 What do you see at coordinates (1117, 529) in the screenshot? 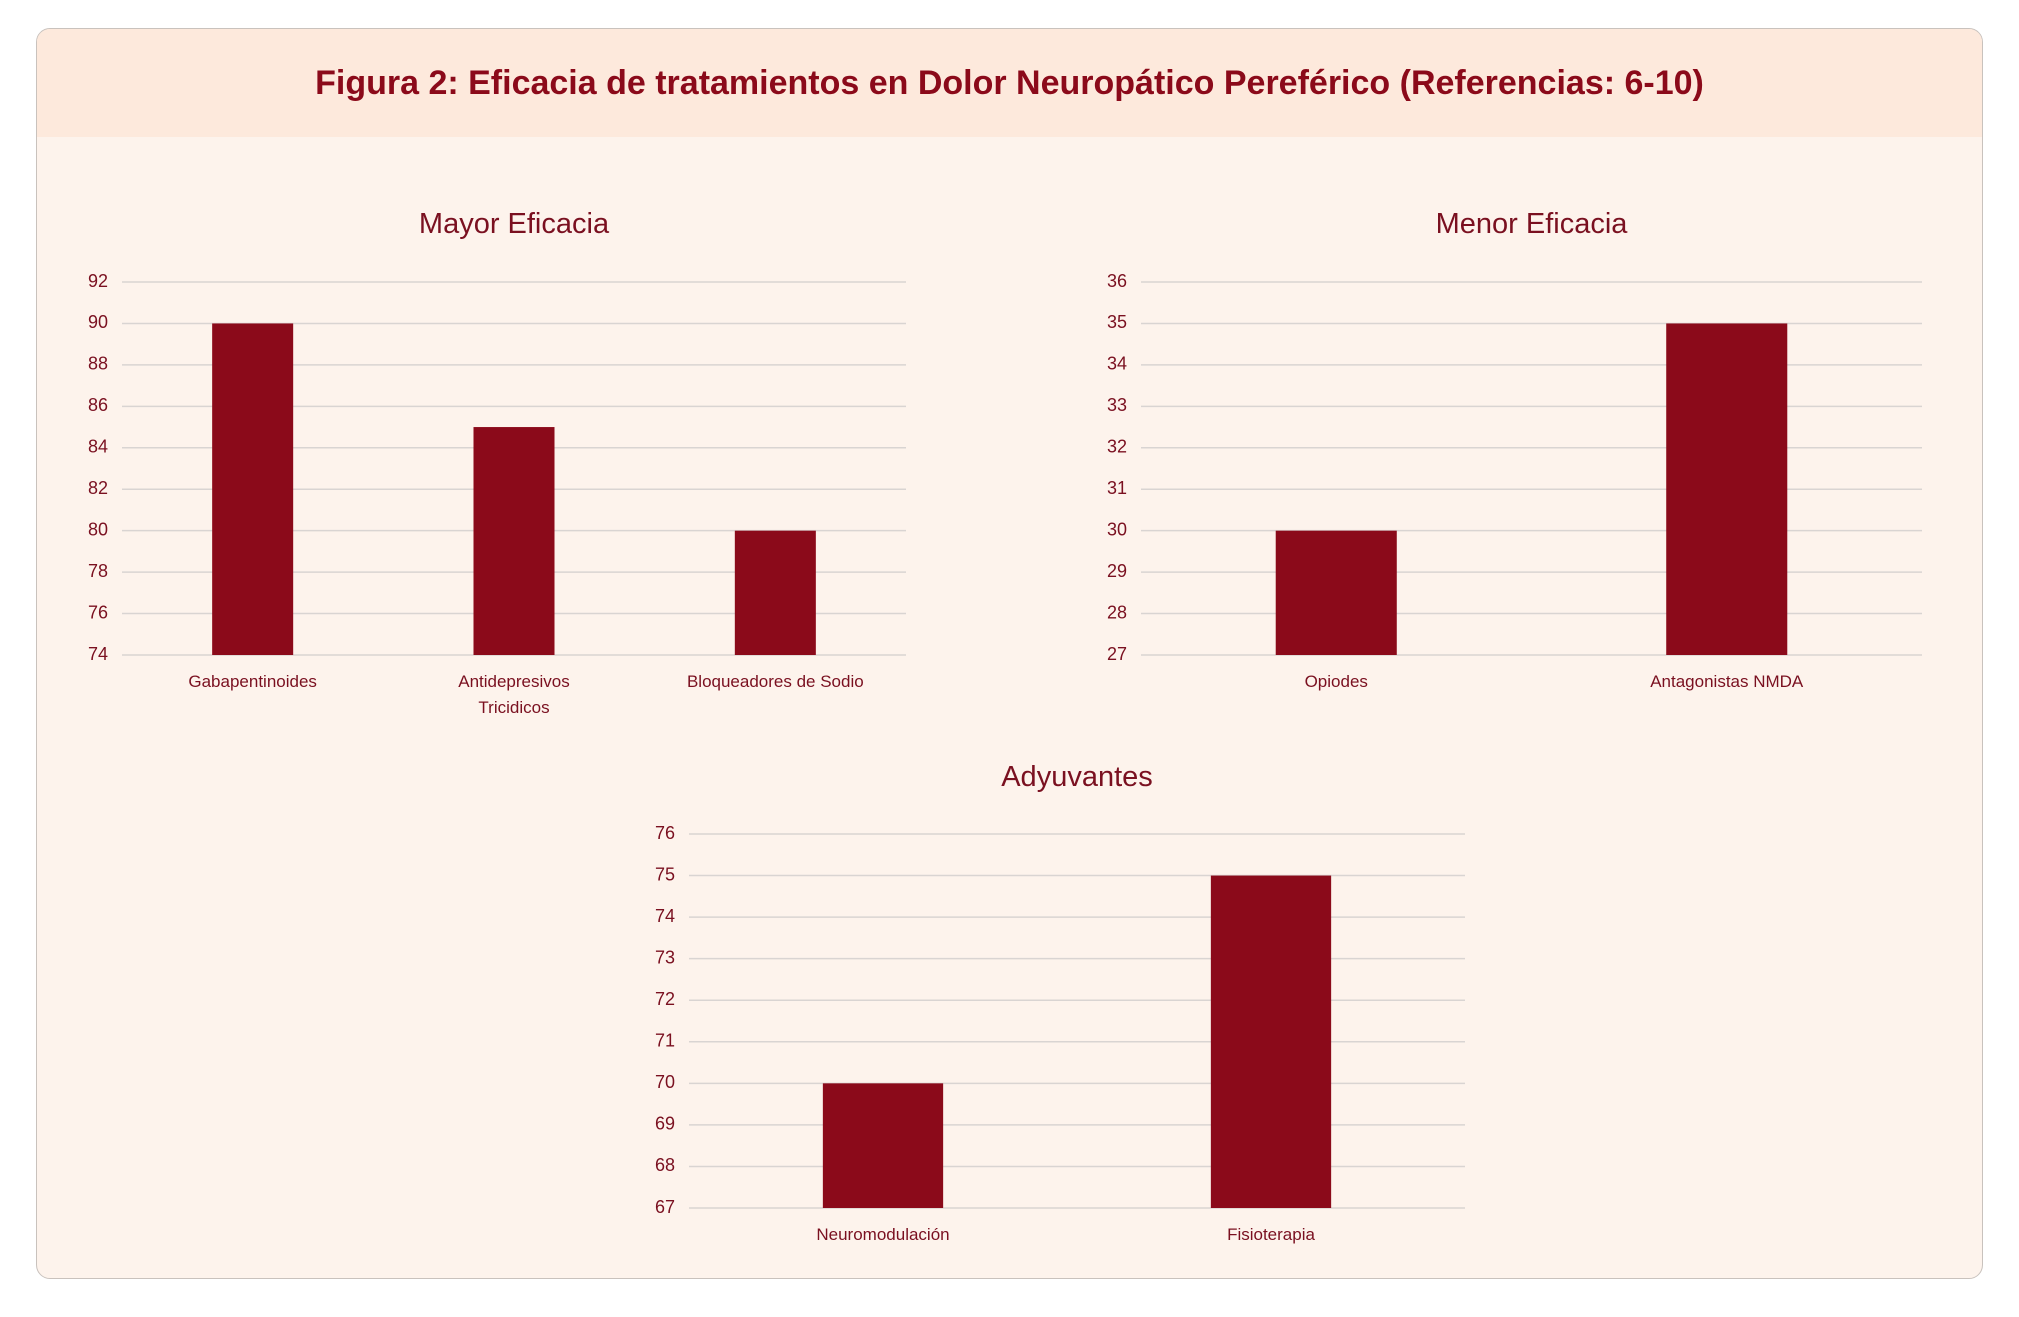
I see `y-tick-label: 30` at bounding box center [1117, 529].